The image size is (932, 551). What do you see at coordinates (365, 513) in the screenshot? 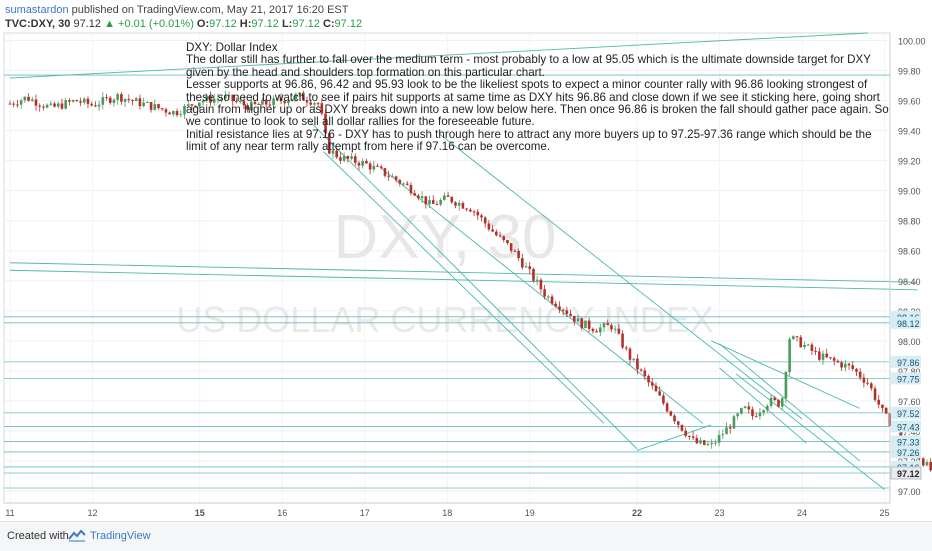
I see `time-tick-label: 17` at bounding box center [365, 513].